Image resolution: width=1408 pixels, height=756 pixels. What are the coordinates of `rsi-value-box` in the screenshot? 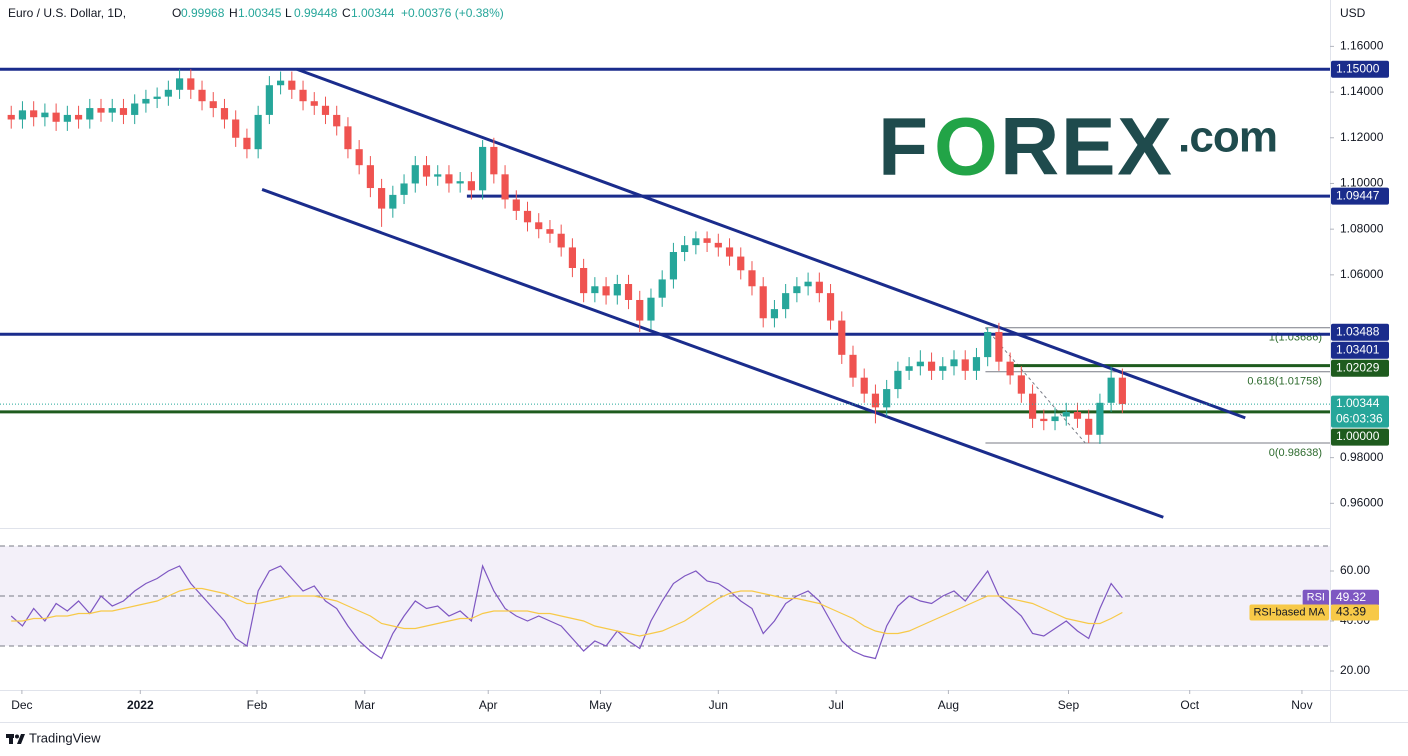 It's located at (1355, 612).